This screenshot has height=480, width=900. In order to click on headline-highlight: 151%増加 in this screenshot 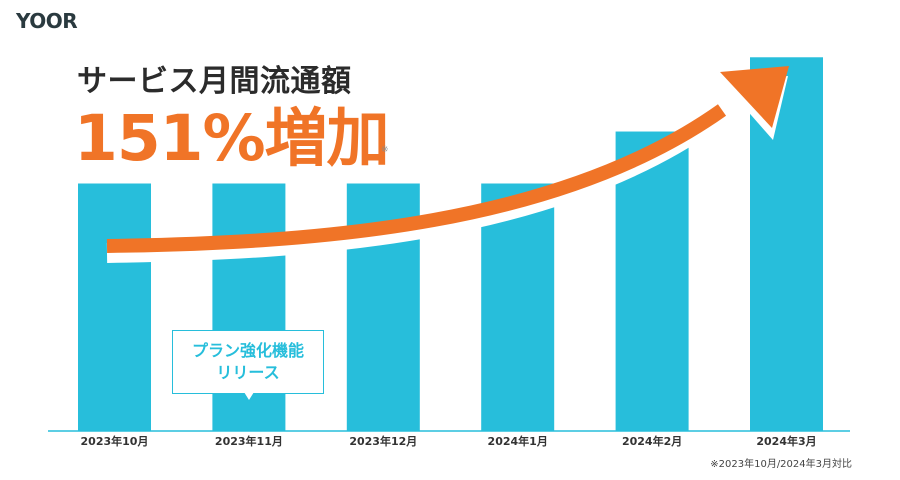, I will do `click(232, 138)`.